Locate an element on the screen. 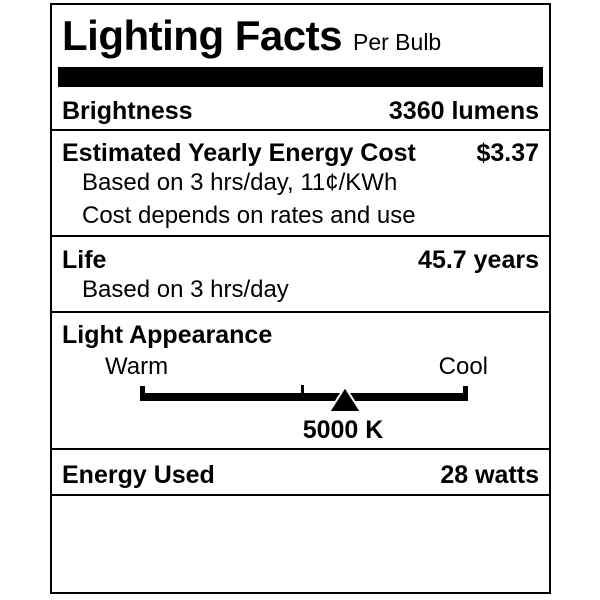 Image resolution: width=600 pixels, height=600 pixels. light-appearance-row: Light Appearance is located at coordinates (300, 335).